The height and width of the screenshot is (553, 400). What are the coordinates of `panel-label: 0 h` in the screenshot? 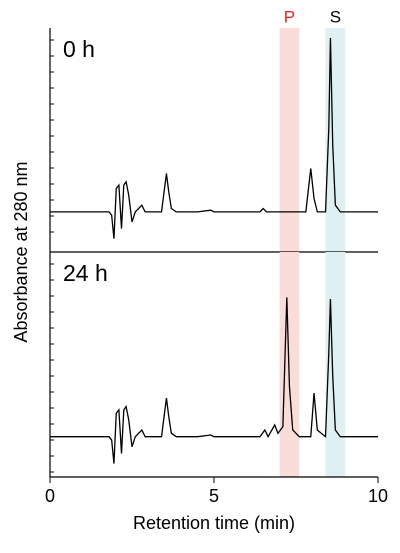 It's located at (79, 49).